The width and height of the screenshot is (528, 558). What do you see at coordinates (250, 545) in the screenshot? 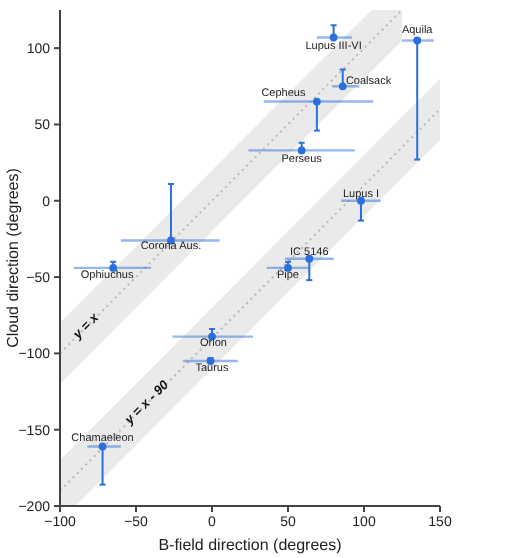
I see `x-axis-title: B-field direction (degrees)` at bounding box center [250, 545].